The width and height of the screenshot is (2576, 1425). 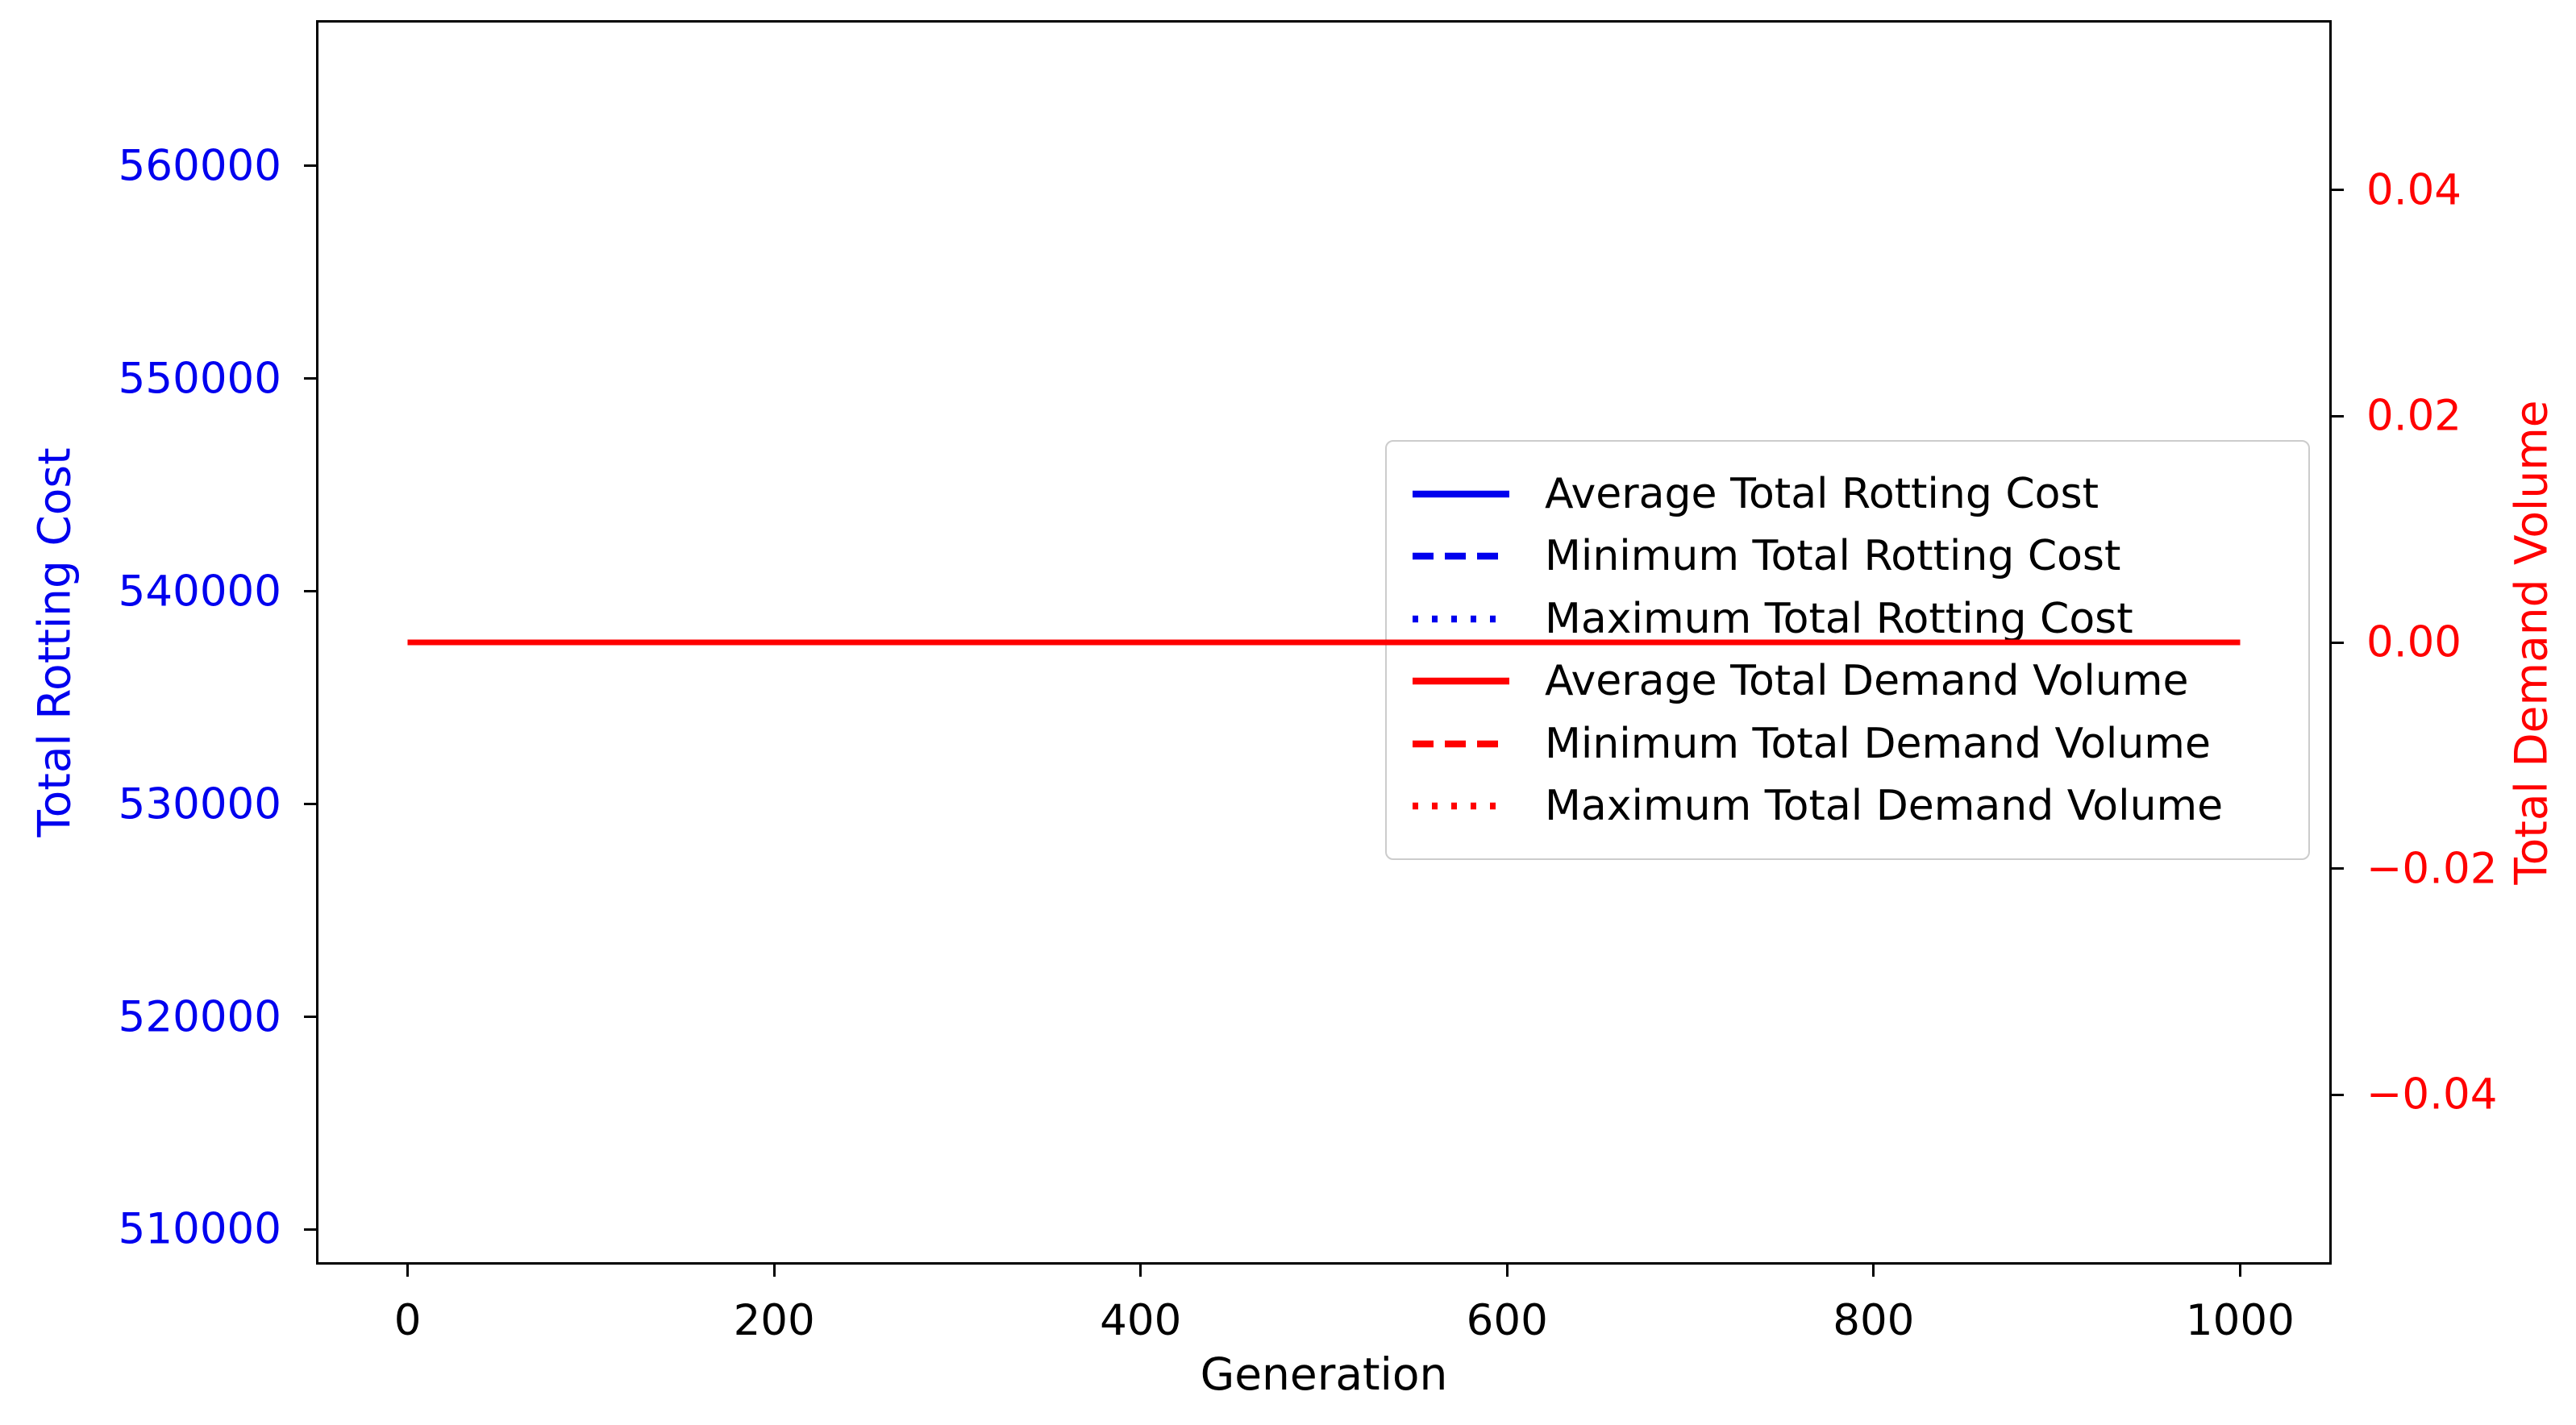 What do you see at coordinates (200, 379) in the screenshot?
I see `y-left-tick-label: 550000` at bounding box center [200, 379].